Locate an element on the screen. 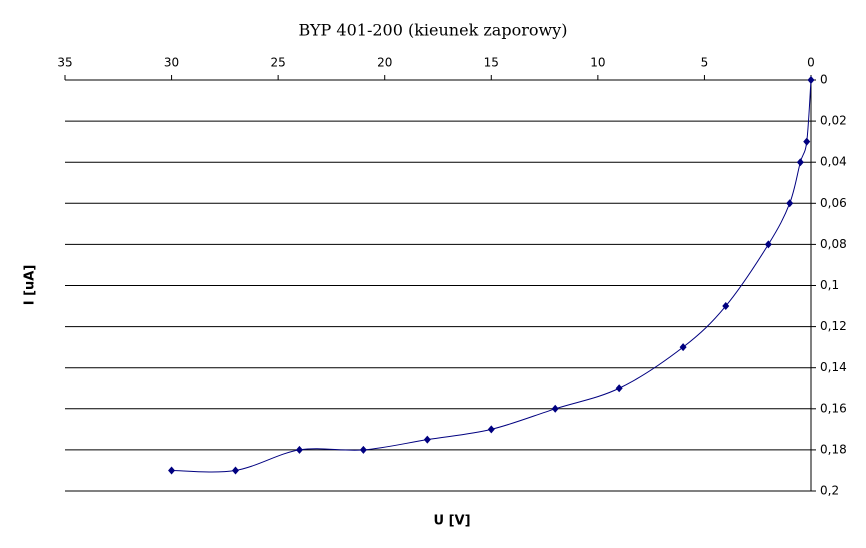  x-tick-label: 5 is located at coordinates (705, 63).